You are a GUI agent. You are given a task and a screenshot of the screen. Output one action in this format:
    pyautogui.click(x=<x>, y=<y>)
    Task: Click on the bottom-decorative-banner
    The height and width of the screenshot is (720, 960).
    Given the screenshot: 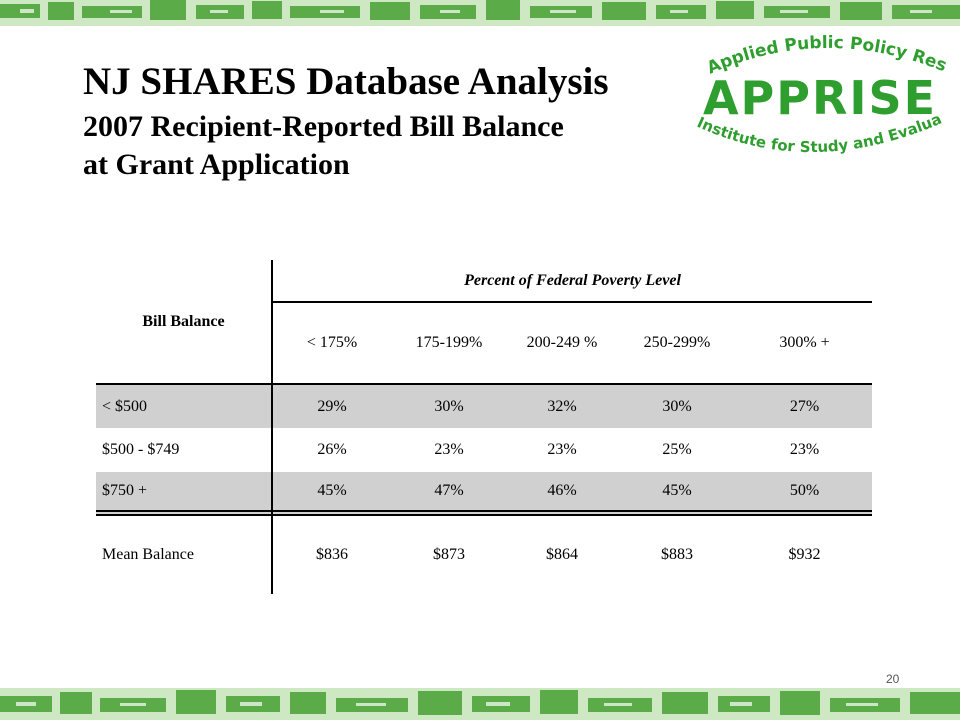 What is the action you would take?
    pyautogui.click(x=480, y=704)
    